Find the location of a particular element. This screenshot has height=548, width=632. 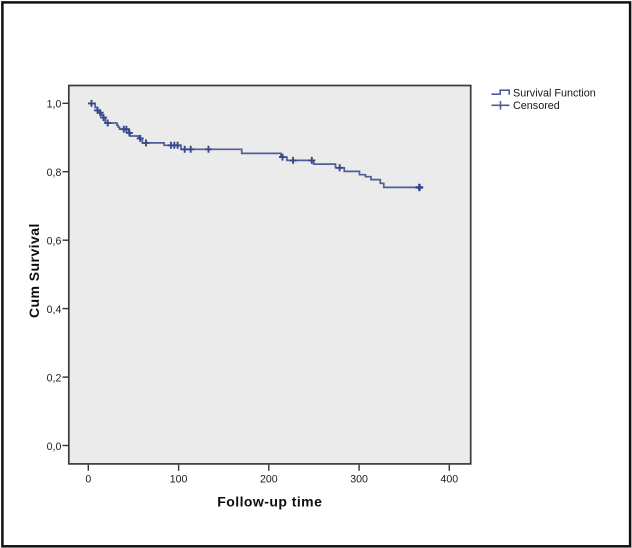

svg-text: 100 is located at coordinates (179, 479).